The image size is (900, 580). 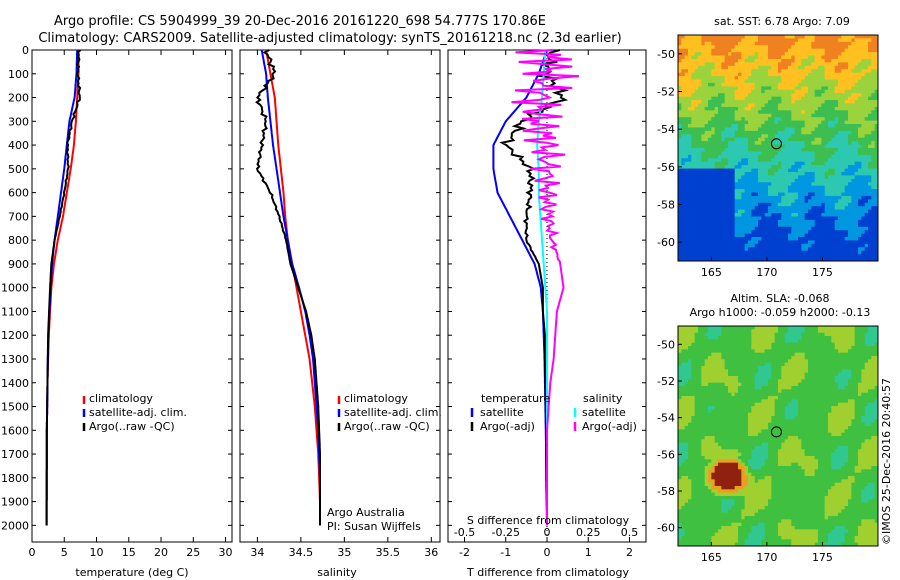 What do you see at coordinates (388, 552) in the screenshot?
I see `x-tick-label: 35.5` at bounding box center [388, 552].